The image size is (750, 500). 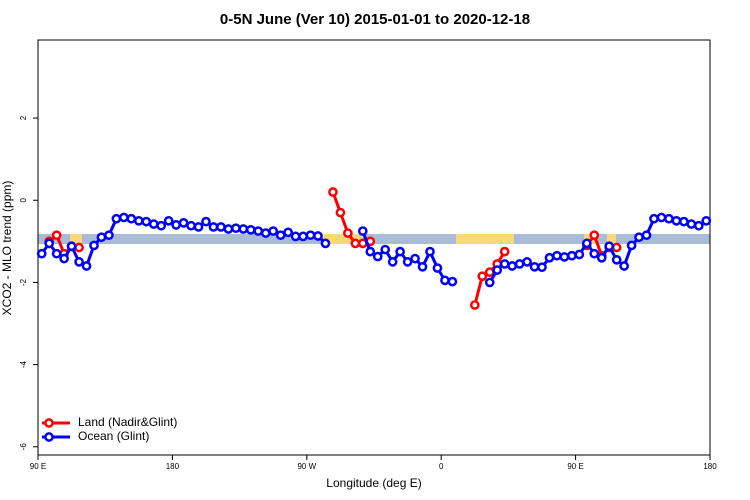 What do you see at coordinates (306, 466) in the screenshot?
I see `x-tick-label: 90 W` at bounding box center [306, 466].